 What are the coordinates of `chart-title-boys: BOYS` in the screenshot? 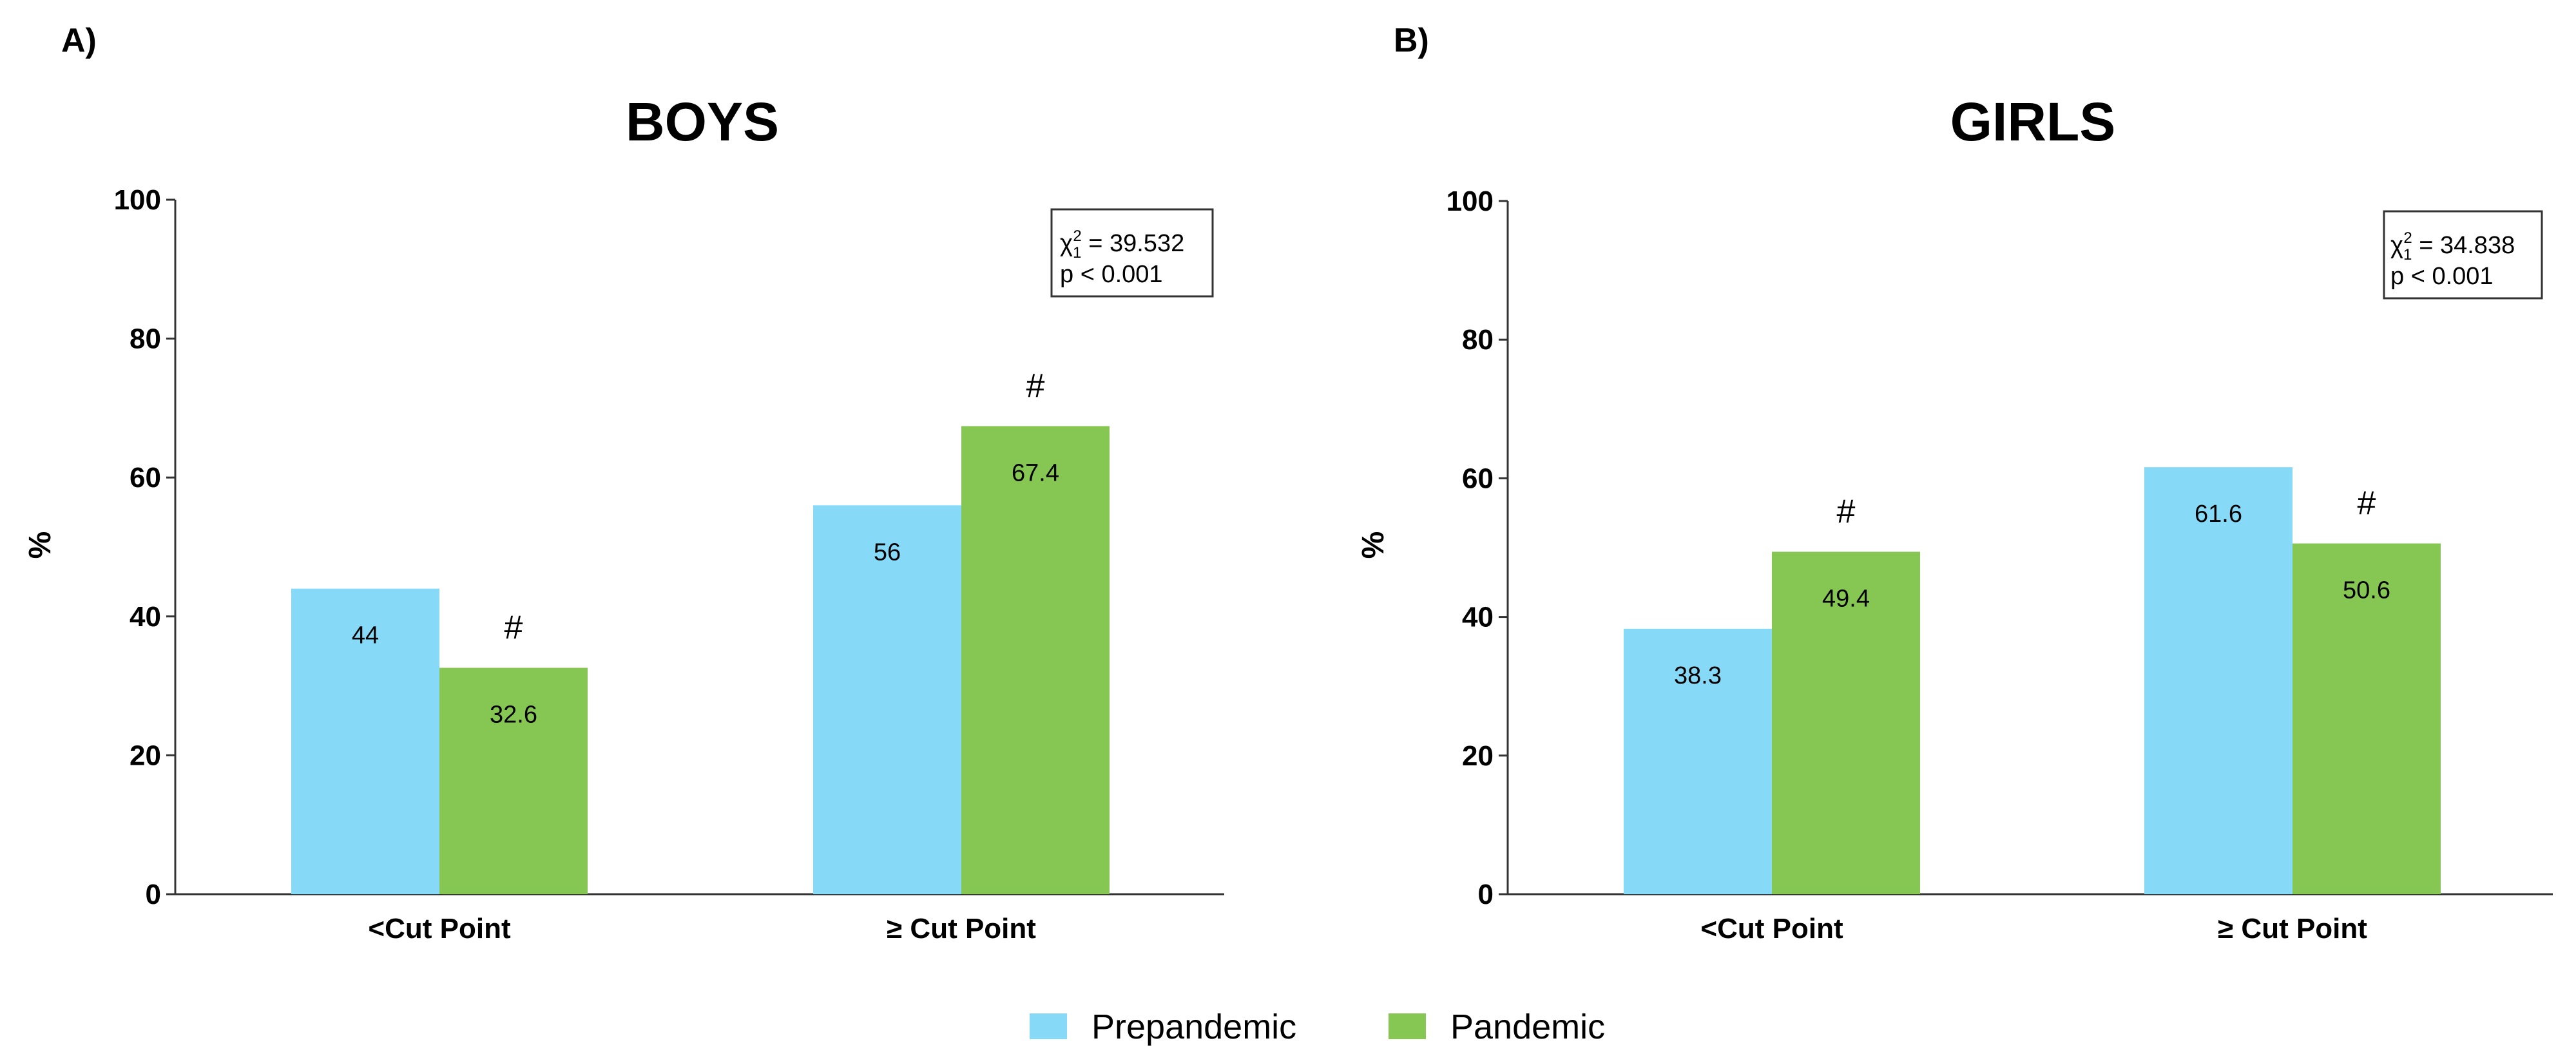 It's located at (702, 121).